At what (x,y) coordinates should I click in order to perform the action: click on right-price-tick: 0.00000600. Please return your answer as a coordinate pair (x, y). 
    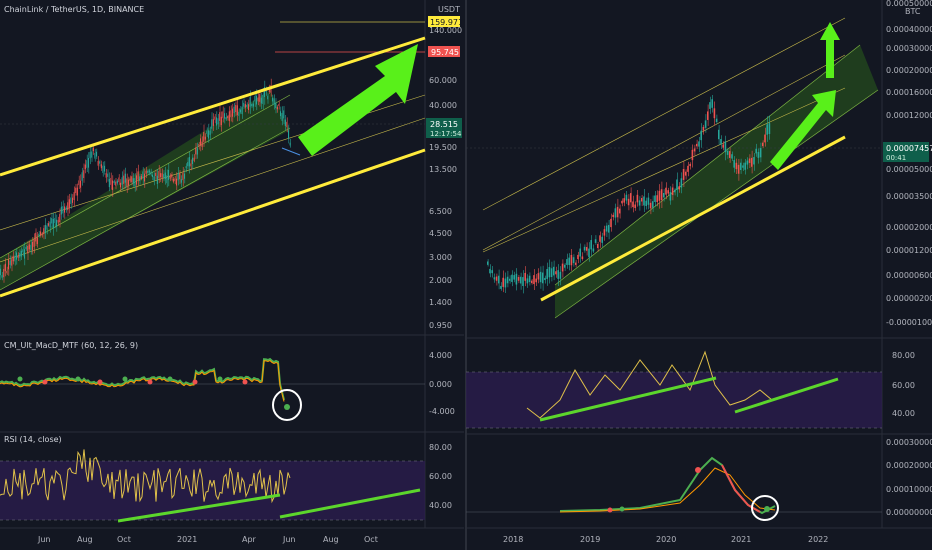
    Looking at the image, I should click on (909, 275).